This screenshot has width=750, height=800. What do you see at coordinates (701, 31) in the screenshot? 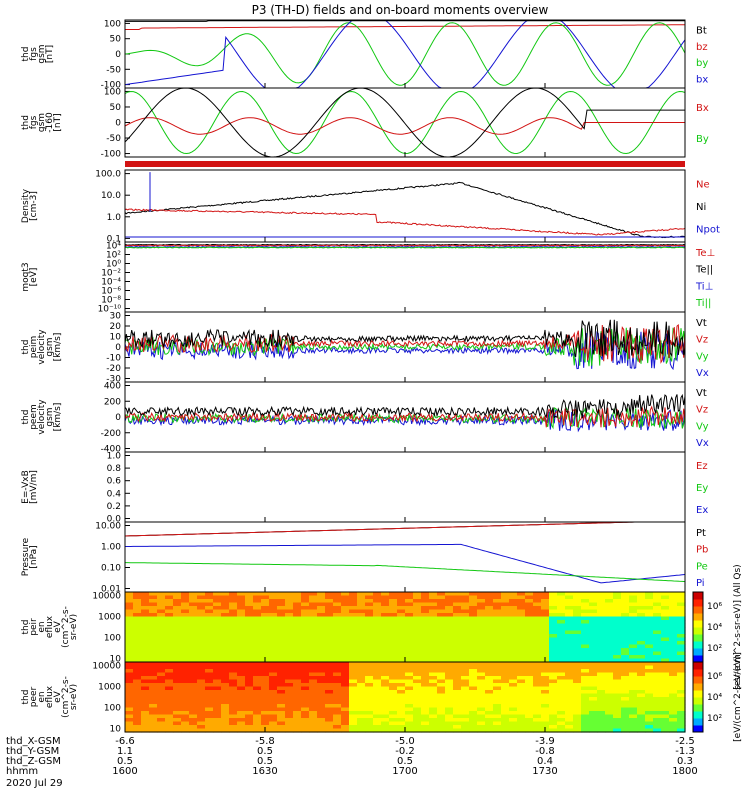
I see `legend-Bt: Bt` at bounding box center [701, 31].